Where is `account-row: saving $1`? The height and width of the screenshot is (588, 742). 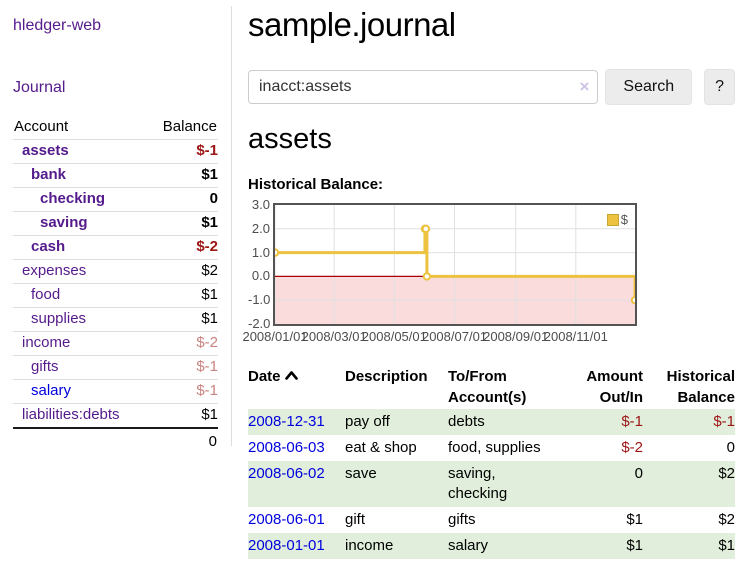
account-row: saving $1 is located at coordinates (115, 224).